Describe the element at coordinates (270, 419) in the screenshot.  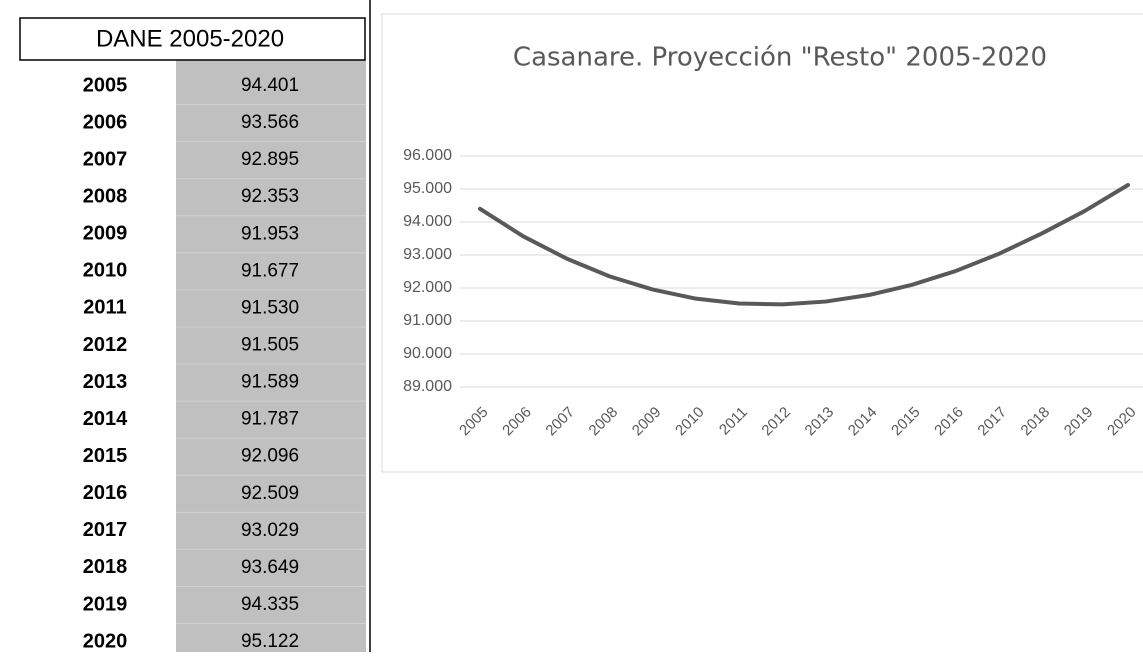
I see `value-cell: 91.787` at that location.